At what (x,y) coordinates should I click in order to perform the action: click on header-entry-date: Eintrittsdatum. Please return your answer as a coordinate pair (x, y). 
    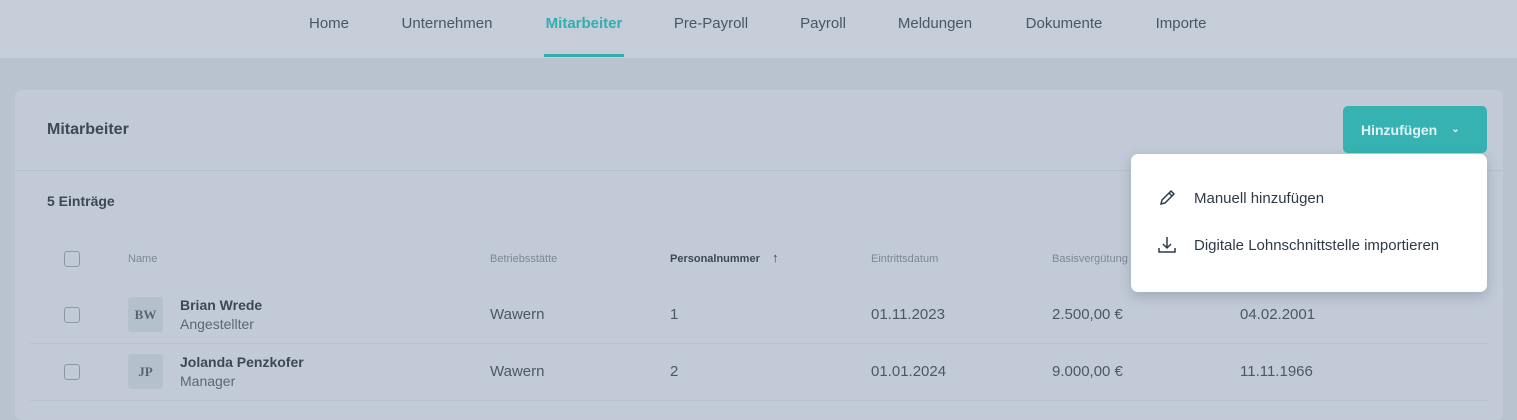
    Looking at the image, I should click on (905, 259).